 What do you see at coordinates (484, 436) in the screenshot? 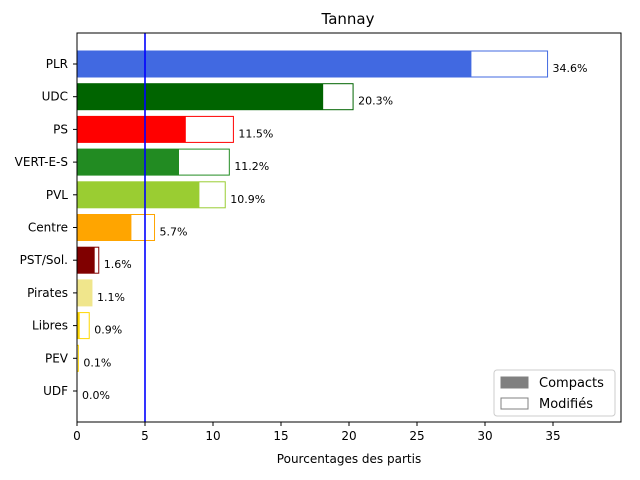
I see `x-tick-label: 30` at bounding box center [484, 436].